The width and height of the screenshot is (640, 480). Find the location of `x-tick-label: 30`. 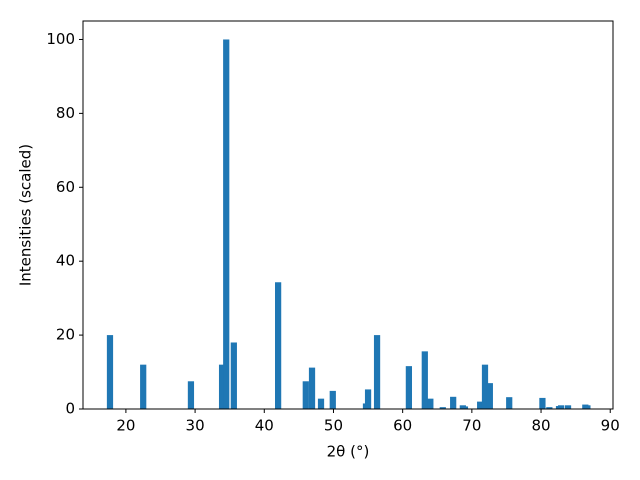

x-tick-label: 30 is located at coordinates (195, 426).